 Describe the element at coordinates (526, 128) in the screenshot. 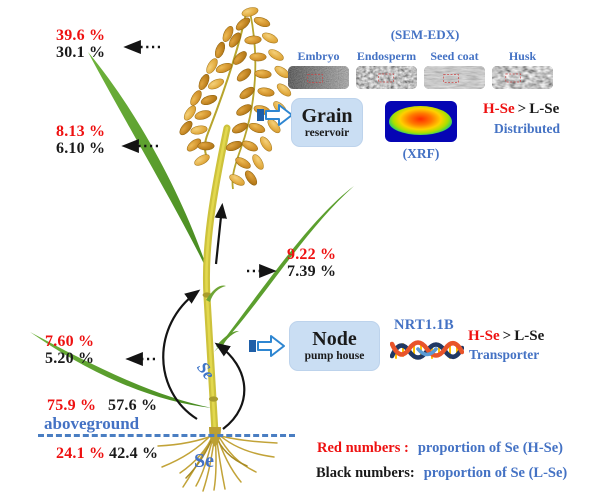

I see `grain-distributed-note: Distributed` at that location.